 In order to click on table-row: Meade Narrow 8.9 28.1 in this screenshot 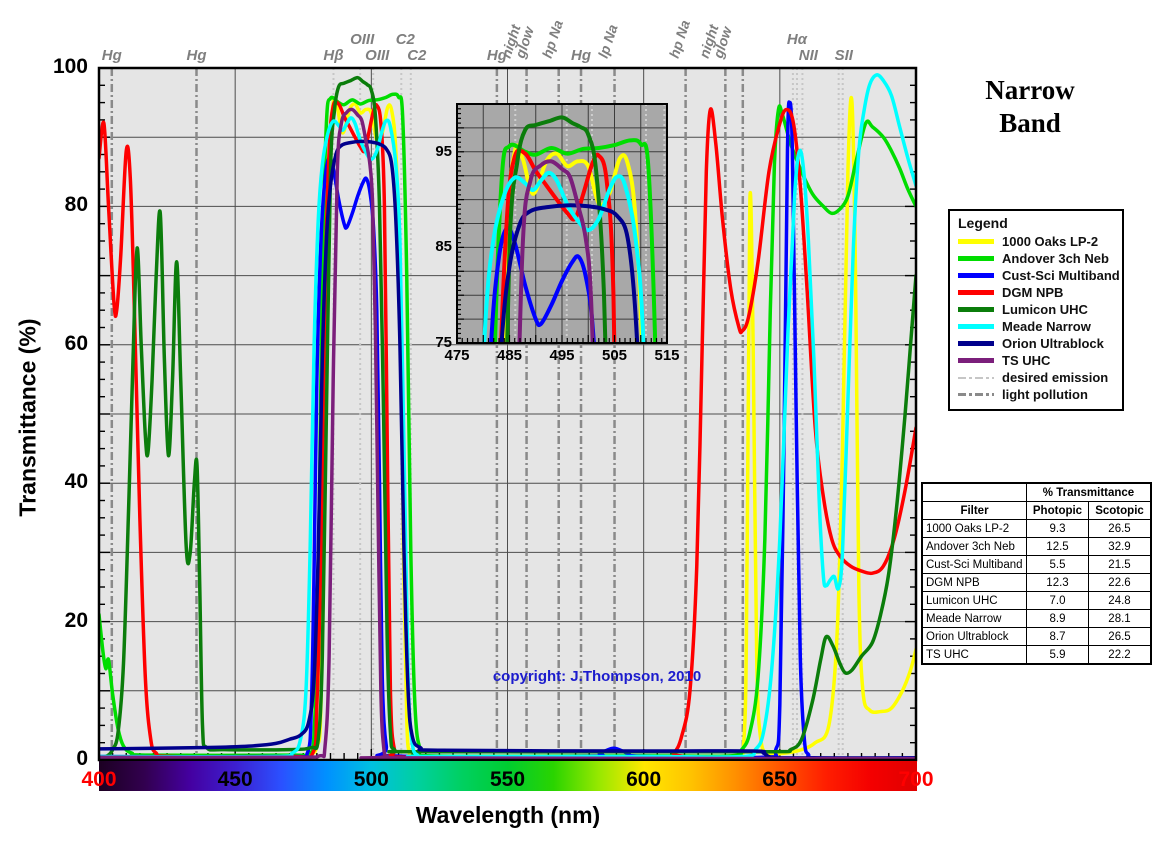, I will do `click(1036, 618)`.